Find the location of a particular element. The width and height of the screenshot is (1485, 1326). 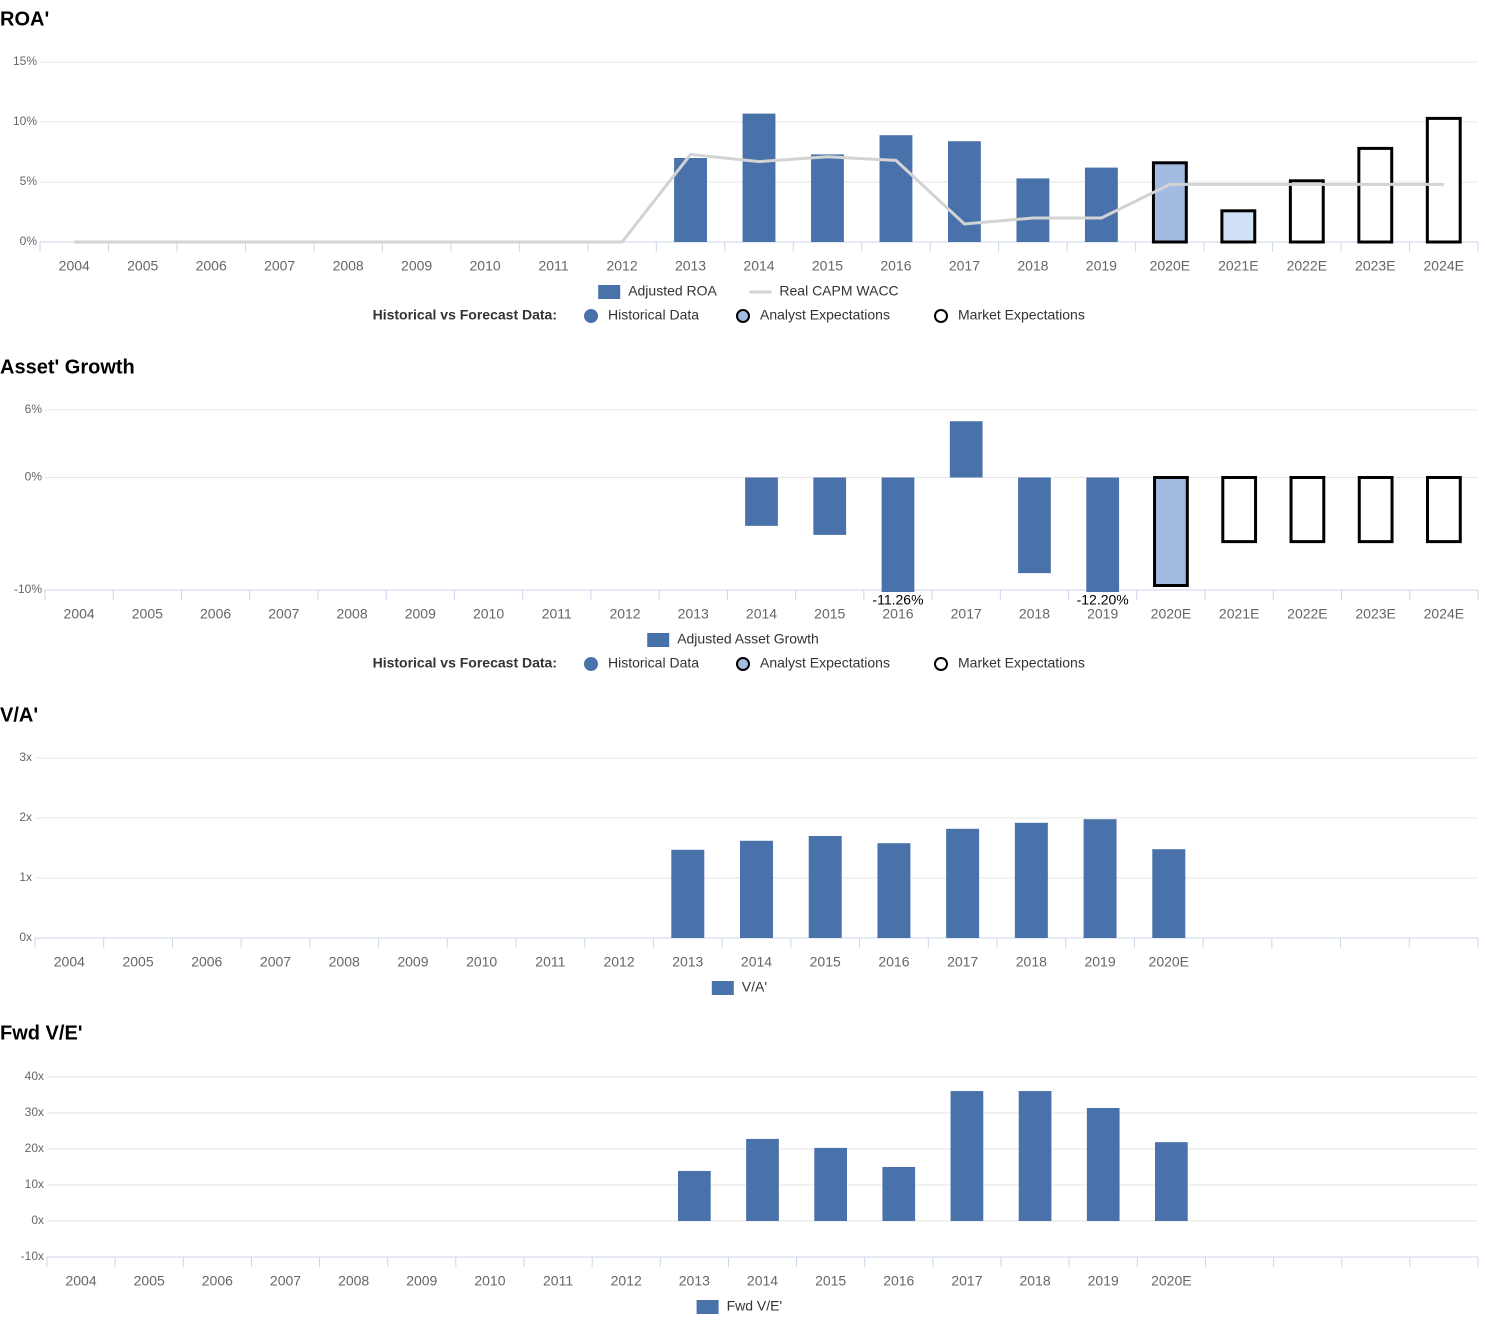

legend-label: Fwd V/E' is located at coordinates (755, 1306).